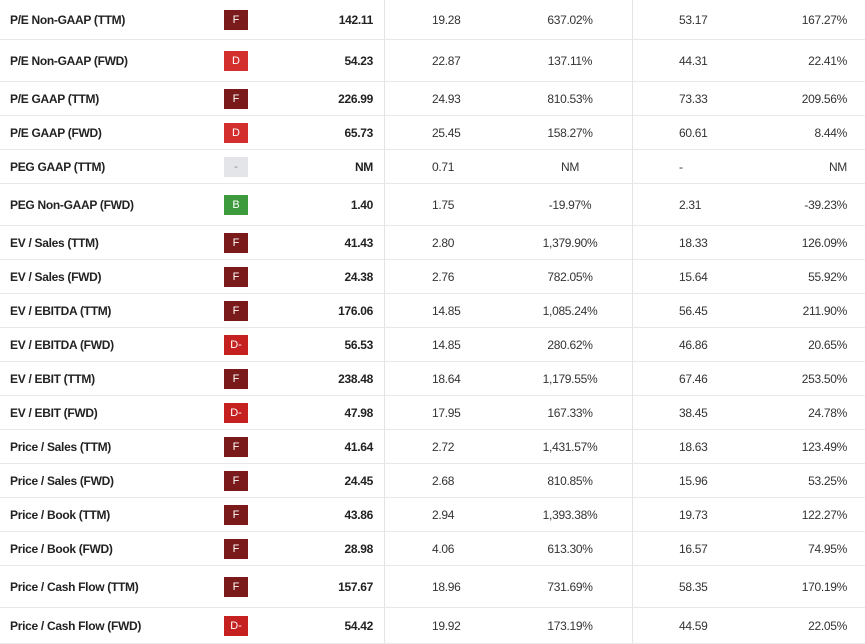 The height and width of the screenshot is (644, 865). Describe the element at coordinates (62, 344) in the screenshot. I see `metric-label: EV / EBITDA (FWD)` at that location.